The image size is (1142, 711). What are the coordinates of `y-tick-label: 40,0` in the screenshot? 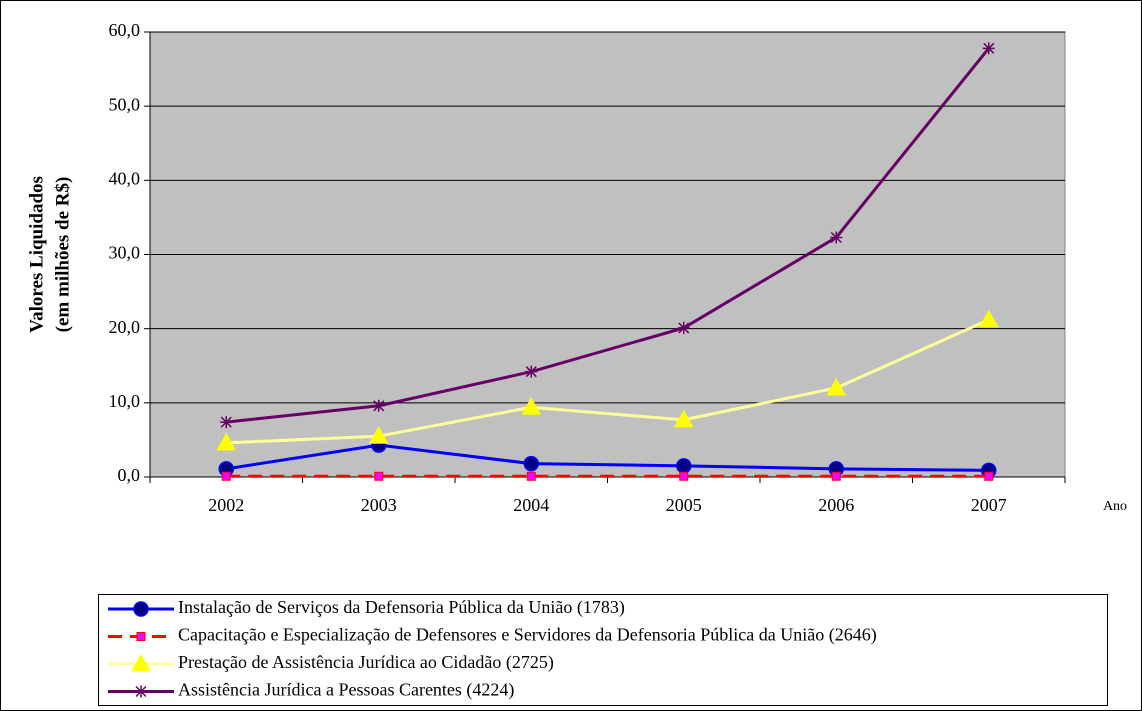 It's located at (125, 178).